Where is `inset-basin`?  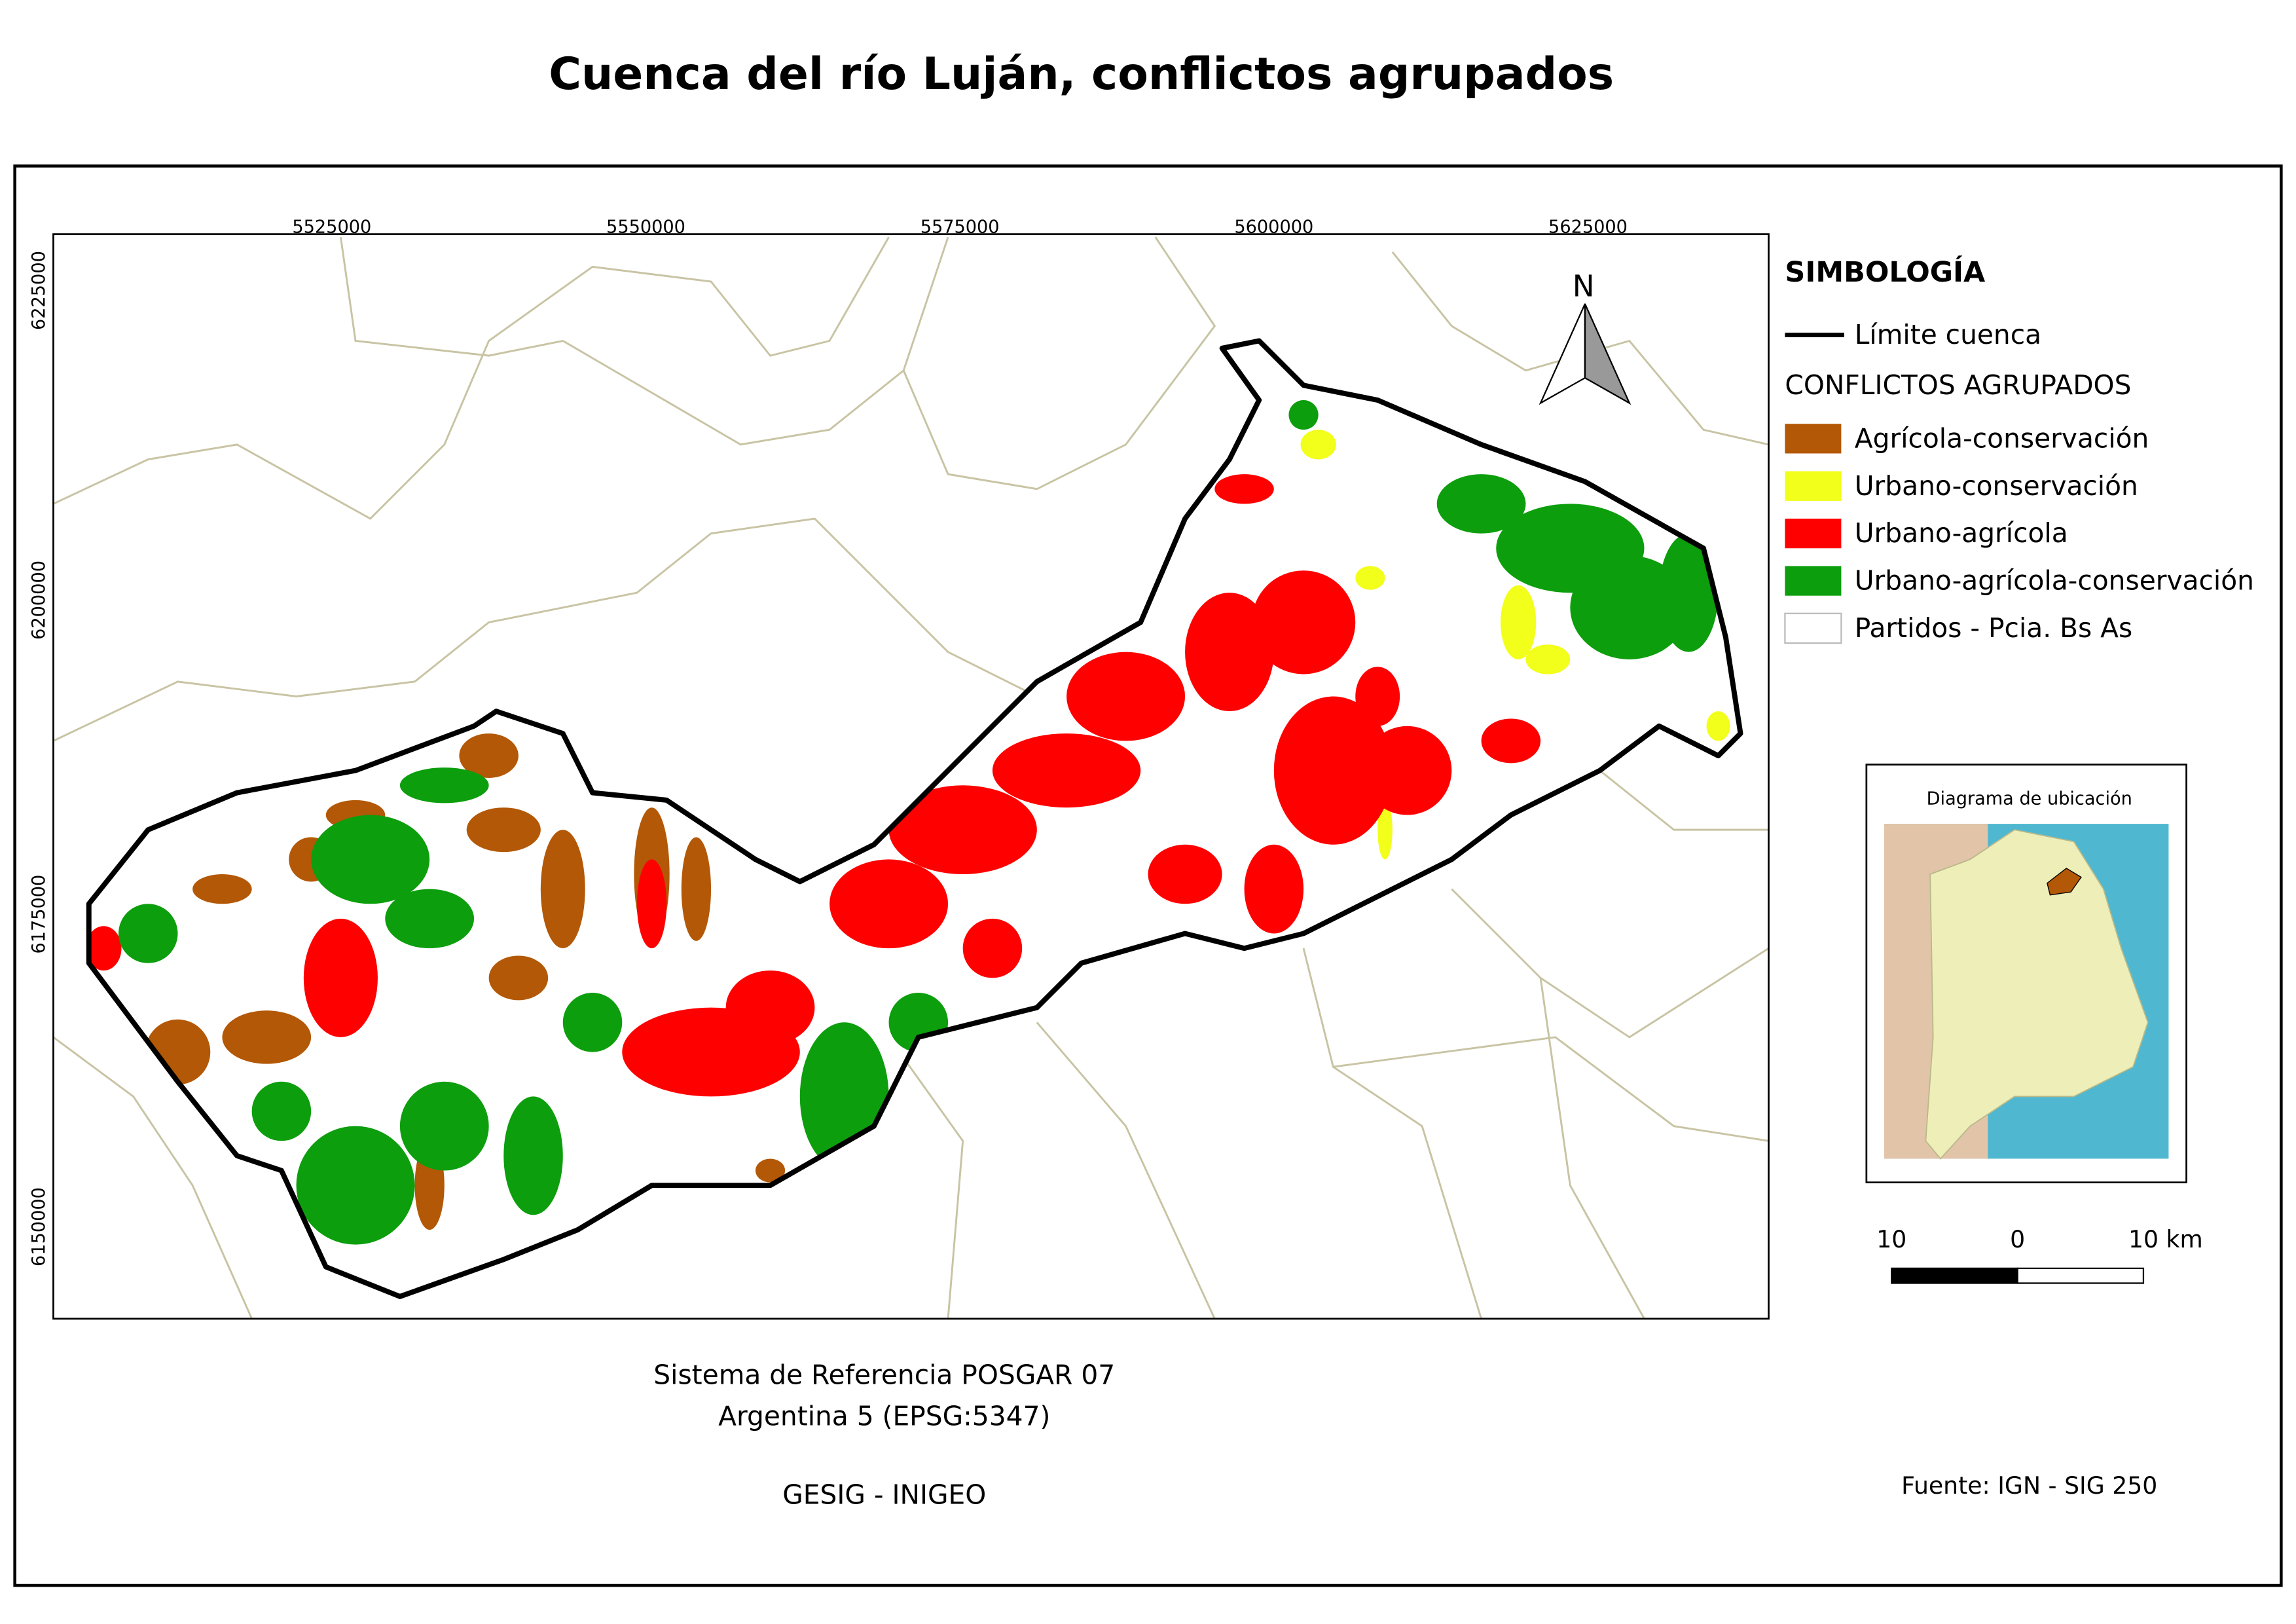
inset-basin is located at coordinates (2064, 882).